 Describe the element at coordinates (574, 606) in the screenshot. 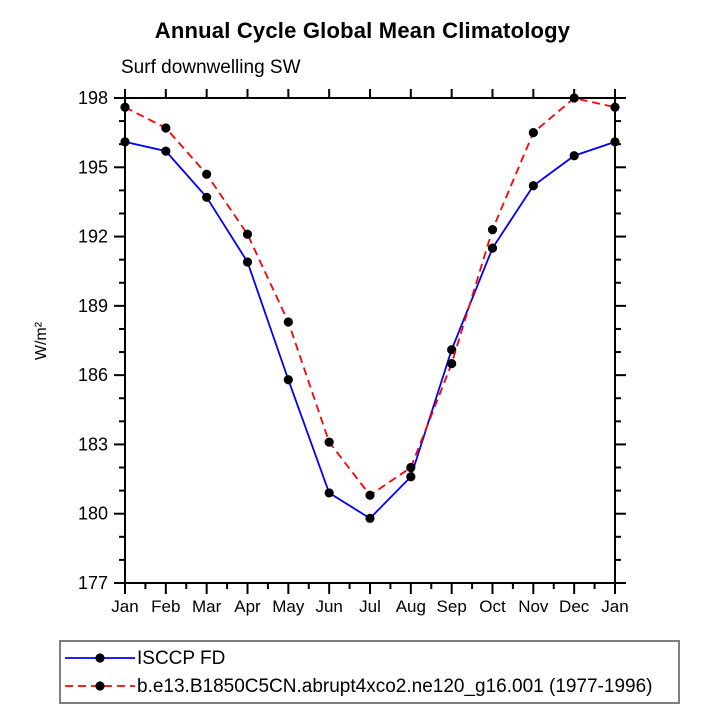

I see `x-tick-label: Dec` at that location.